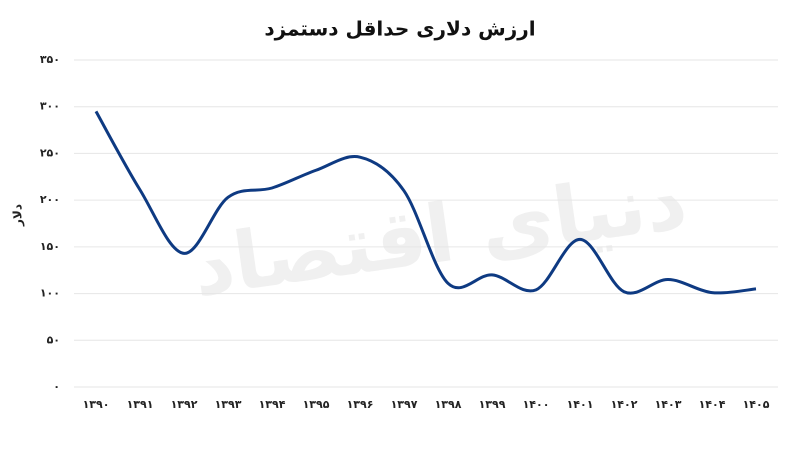 This screenshot has width=800, height=450. I want to click on x-tick-label: ۱۴۰۴, so click(712, 404).